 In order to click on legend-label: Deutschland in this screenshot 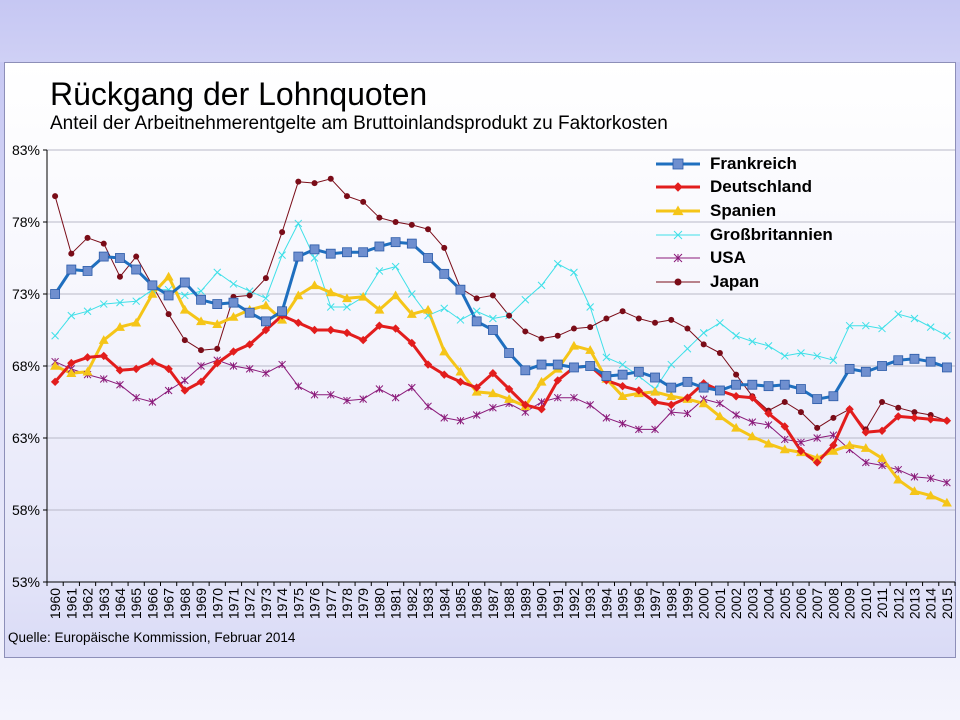, I will do `click(761, 187)`.